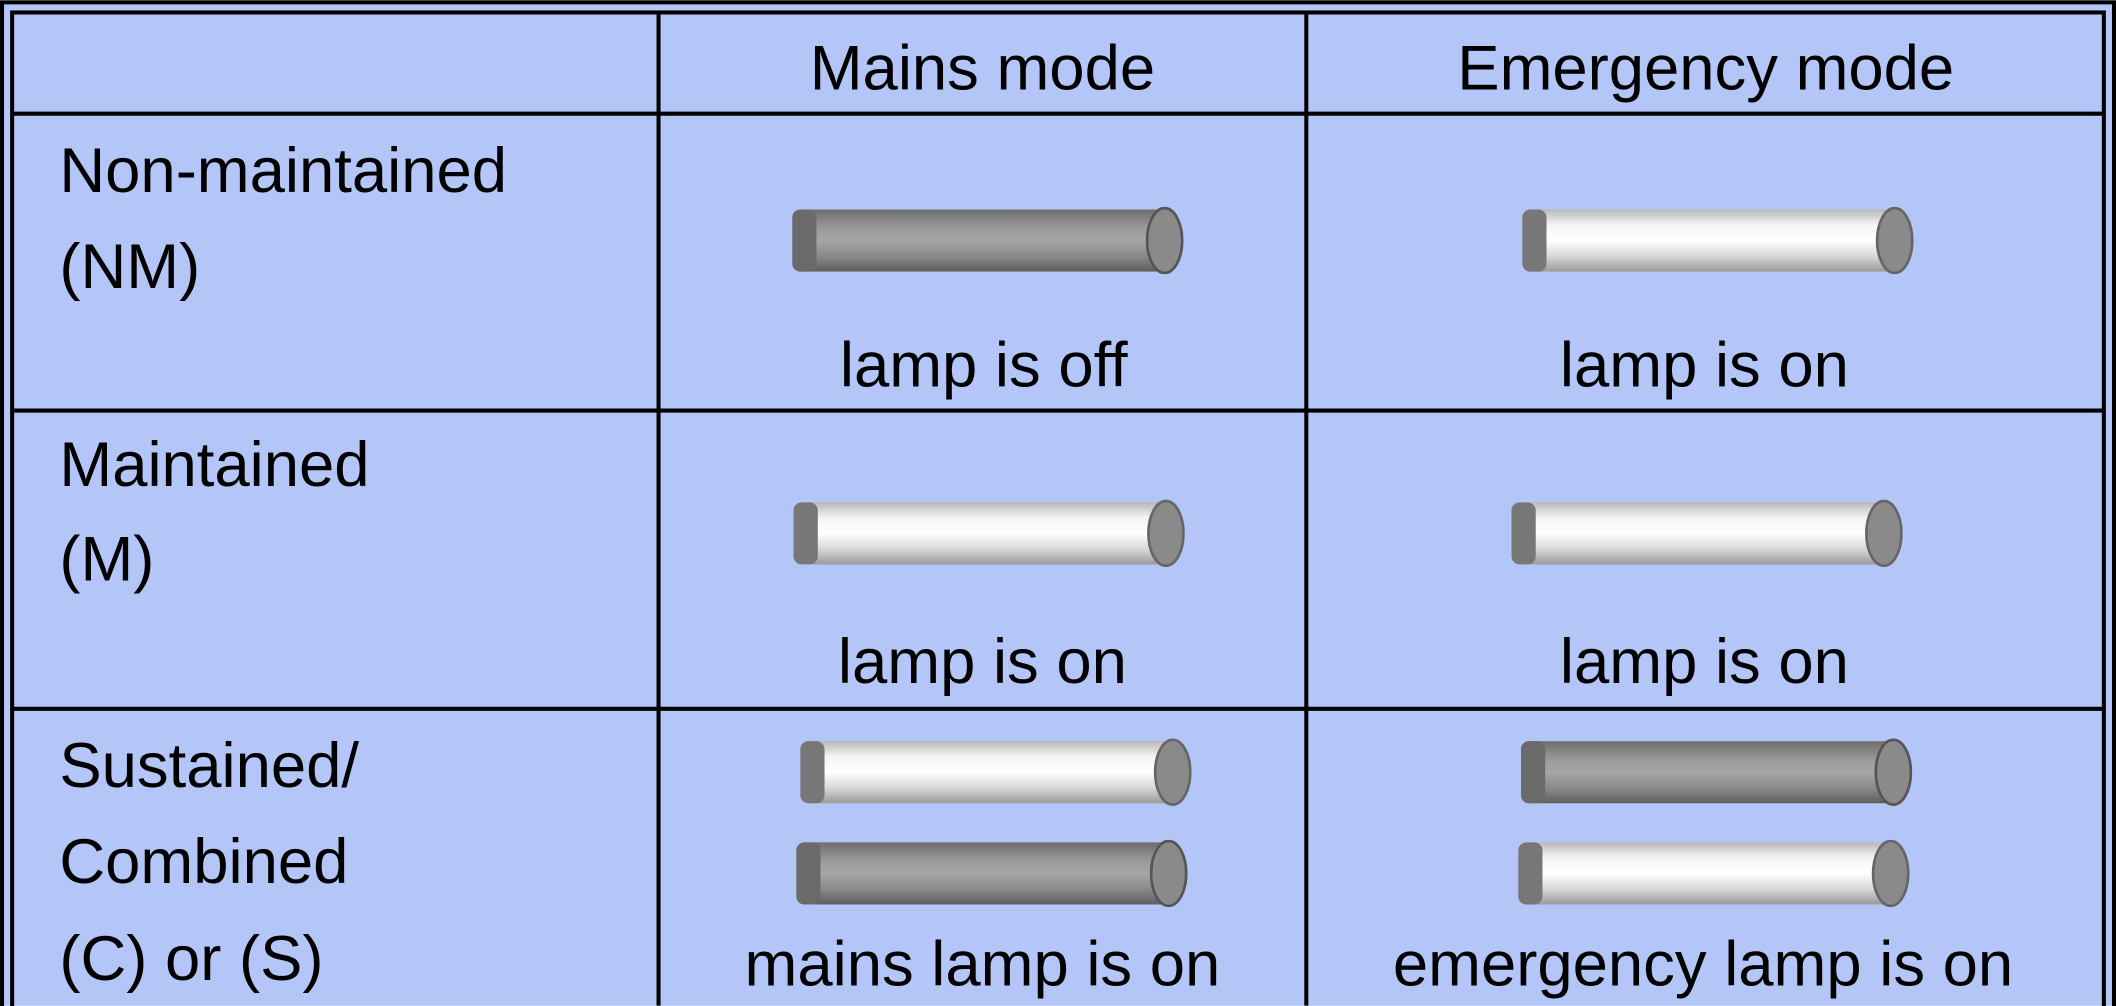 Image resolution: width=2116 pixels, height=1006 pixels. I want to click on column-header: Mains mode, so click(982, 68).